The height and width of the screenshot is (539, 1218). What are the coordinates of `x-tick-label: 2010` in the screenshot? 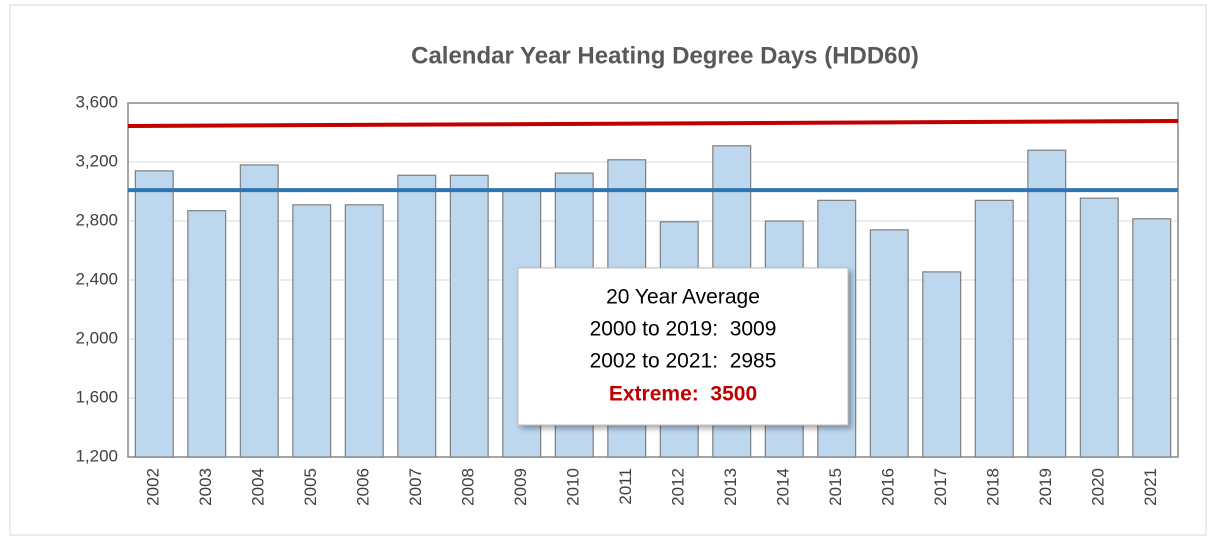 It's located at (573, 487).